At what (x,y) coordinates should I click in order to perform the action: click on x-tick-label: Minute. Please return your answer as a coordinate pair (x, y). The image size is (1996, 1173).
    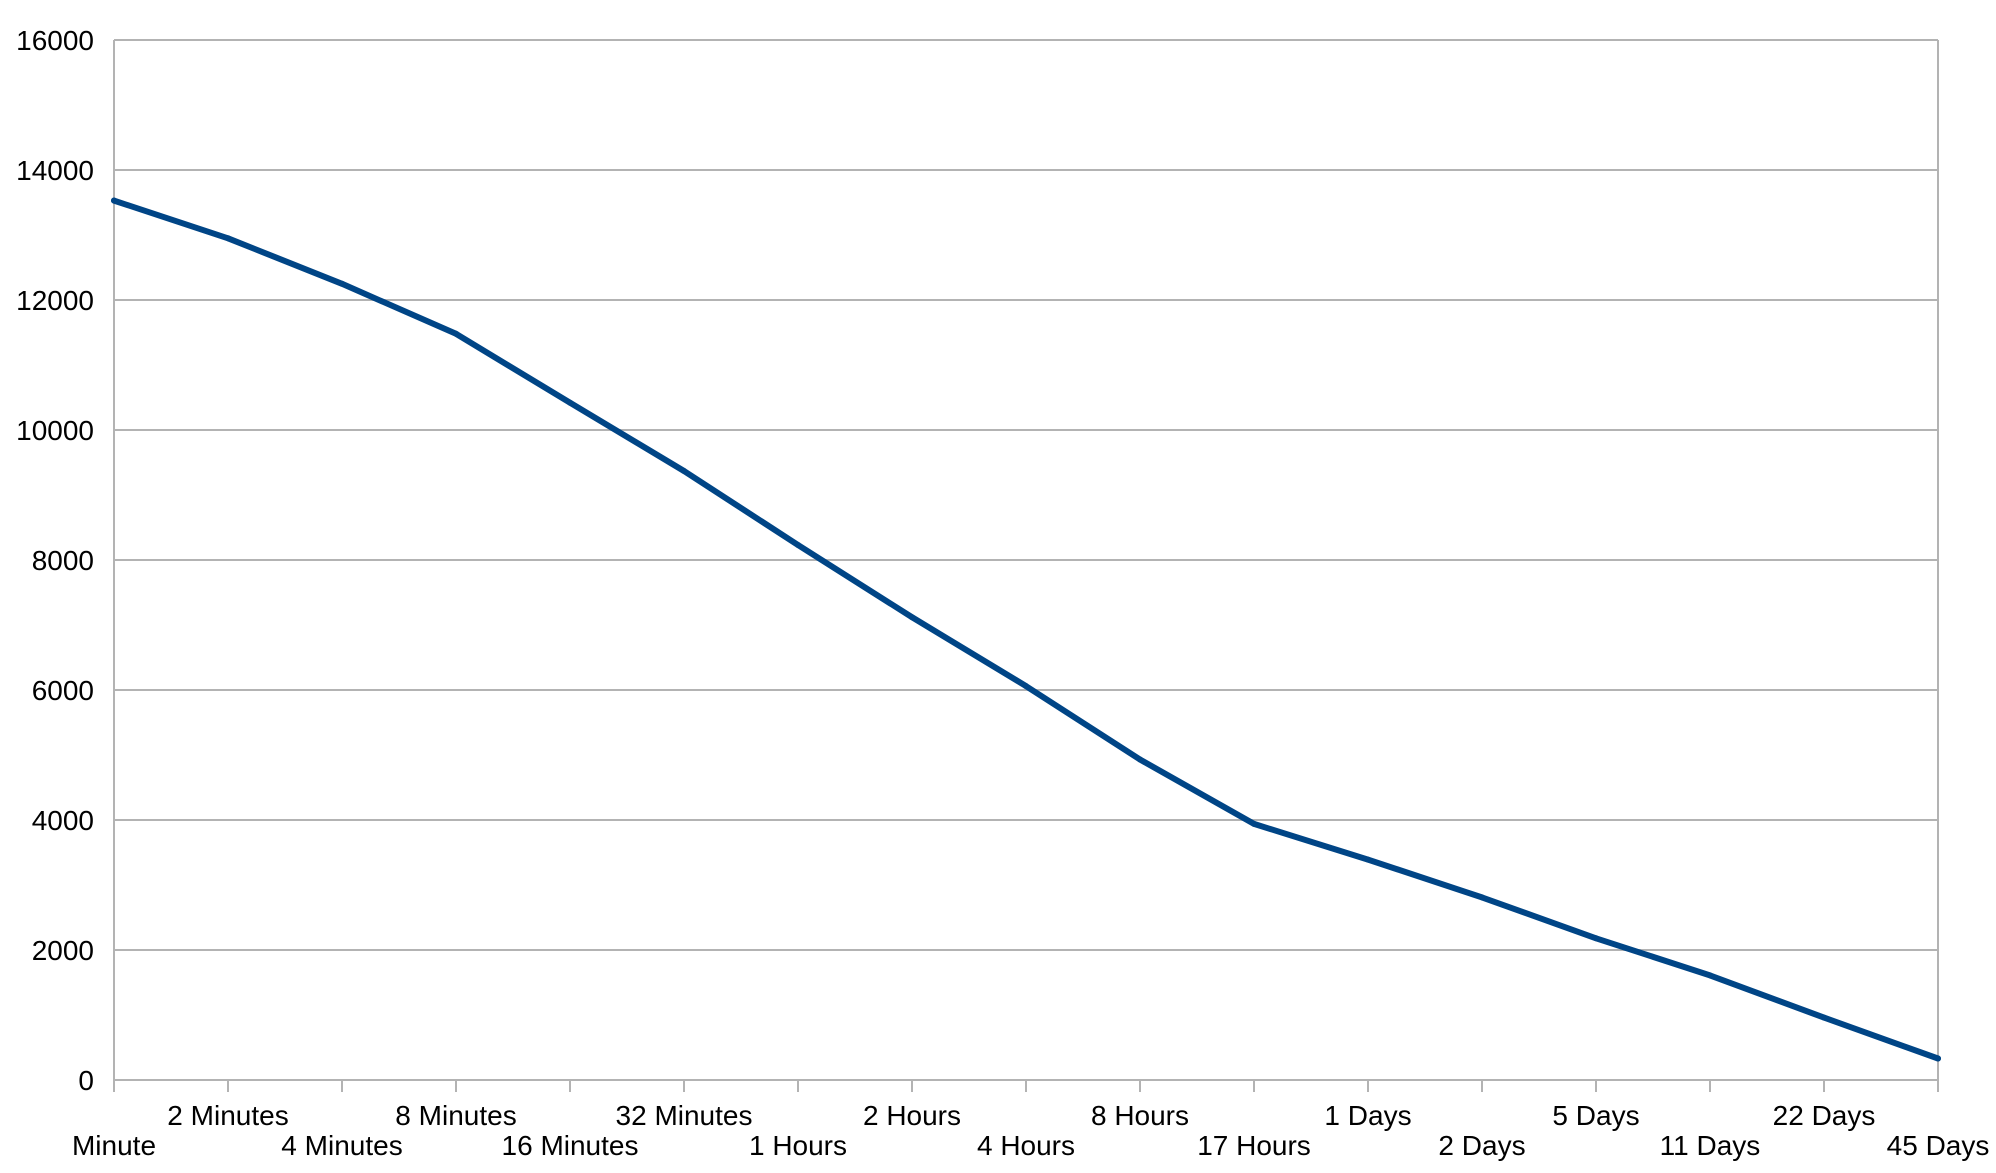
    Looking at the image, I should click on (114, 1145).